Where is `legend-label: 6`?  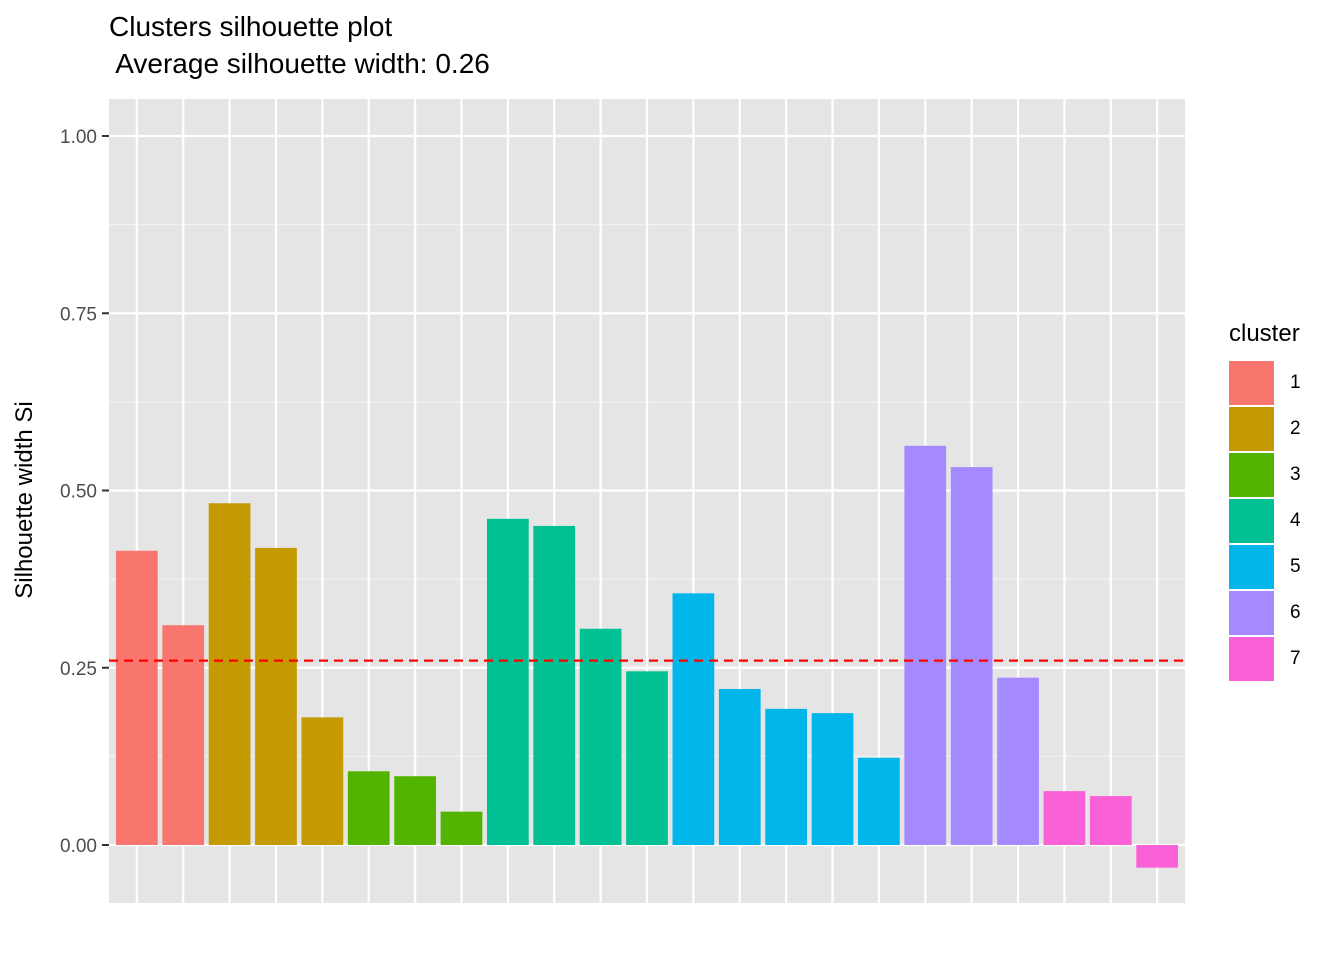 legend-label: 6 is located at coordinates (1295, 612).